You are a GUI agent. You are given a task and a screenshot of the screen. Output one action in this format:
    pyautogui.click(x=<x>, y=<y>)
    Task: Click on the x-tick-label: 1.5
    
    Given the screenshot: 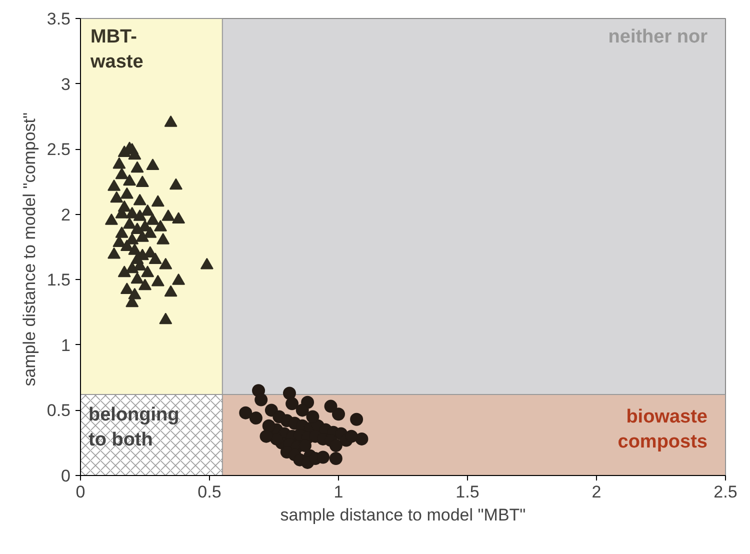 What is the action you would take?
    pyautogui.click(x=468, y=492)
    